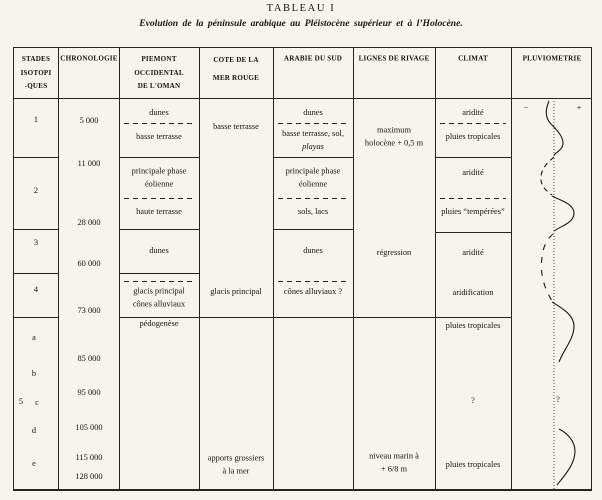 This screenshot has height=500, width=602. Describe the element at coordinates (159, 136) in the screenshot. I see `cell-piemont-basse-terrasse: basse terrasse` at that location.